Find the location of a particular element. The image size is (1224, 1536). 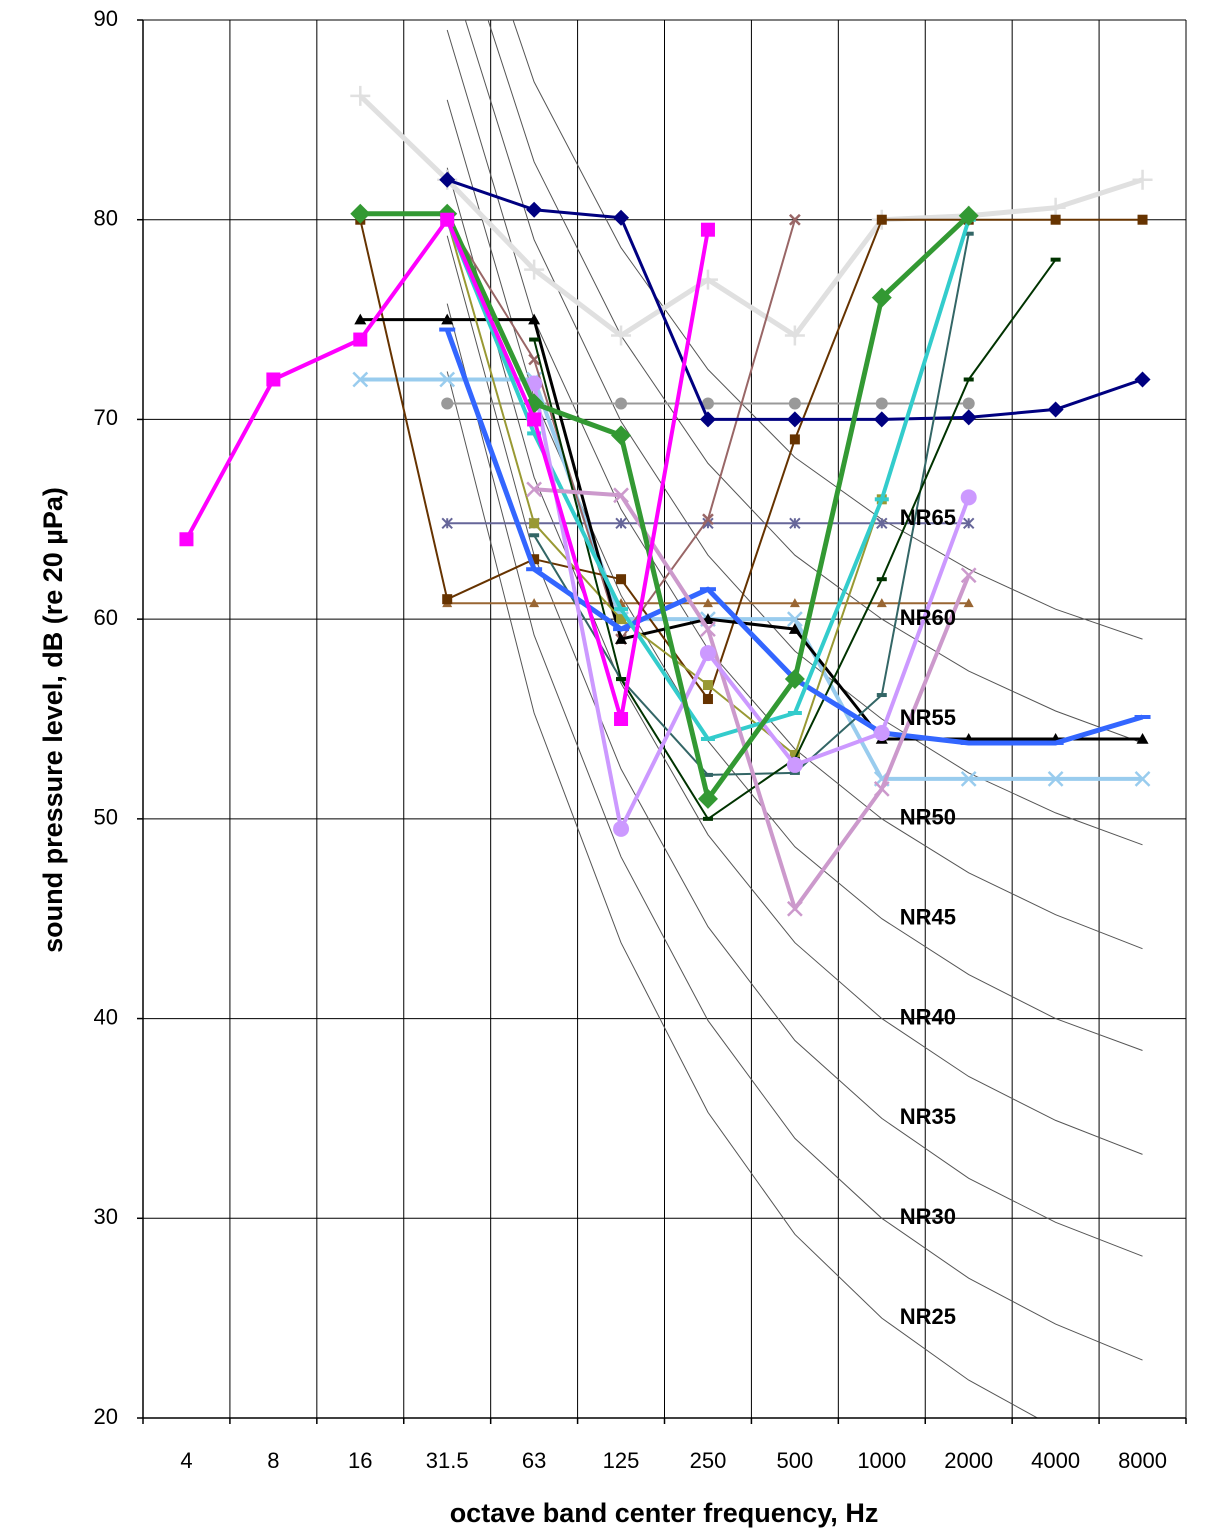

y-tick-label: 60 is located at coordinates (106, 617).